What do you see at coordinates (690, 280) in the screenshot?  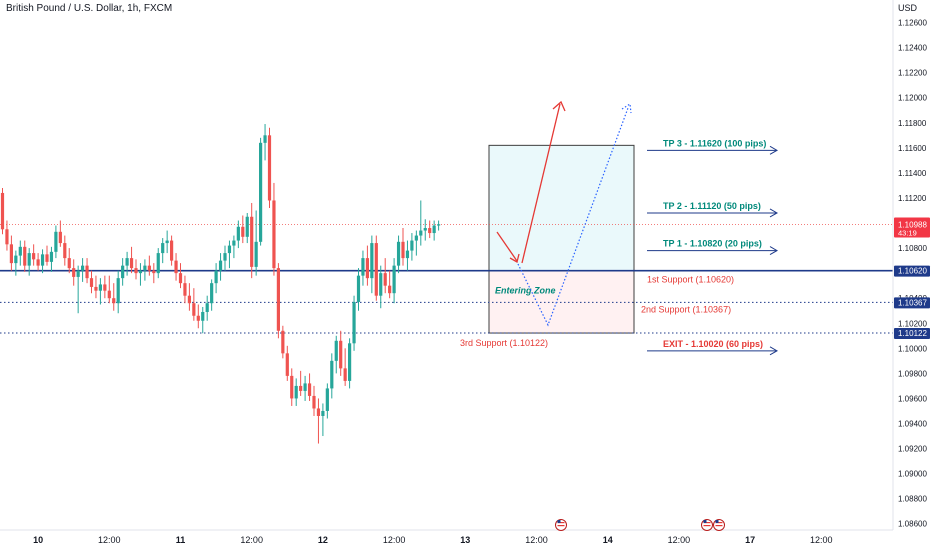 I see `support-label-1: 1st Support (1.10620)` at bounding box center [690, 280].